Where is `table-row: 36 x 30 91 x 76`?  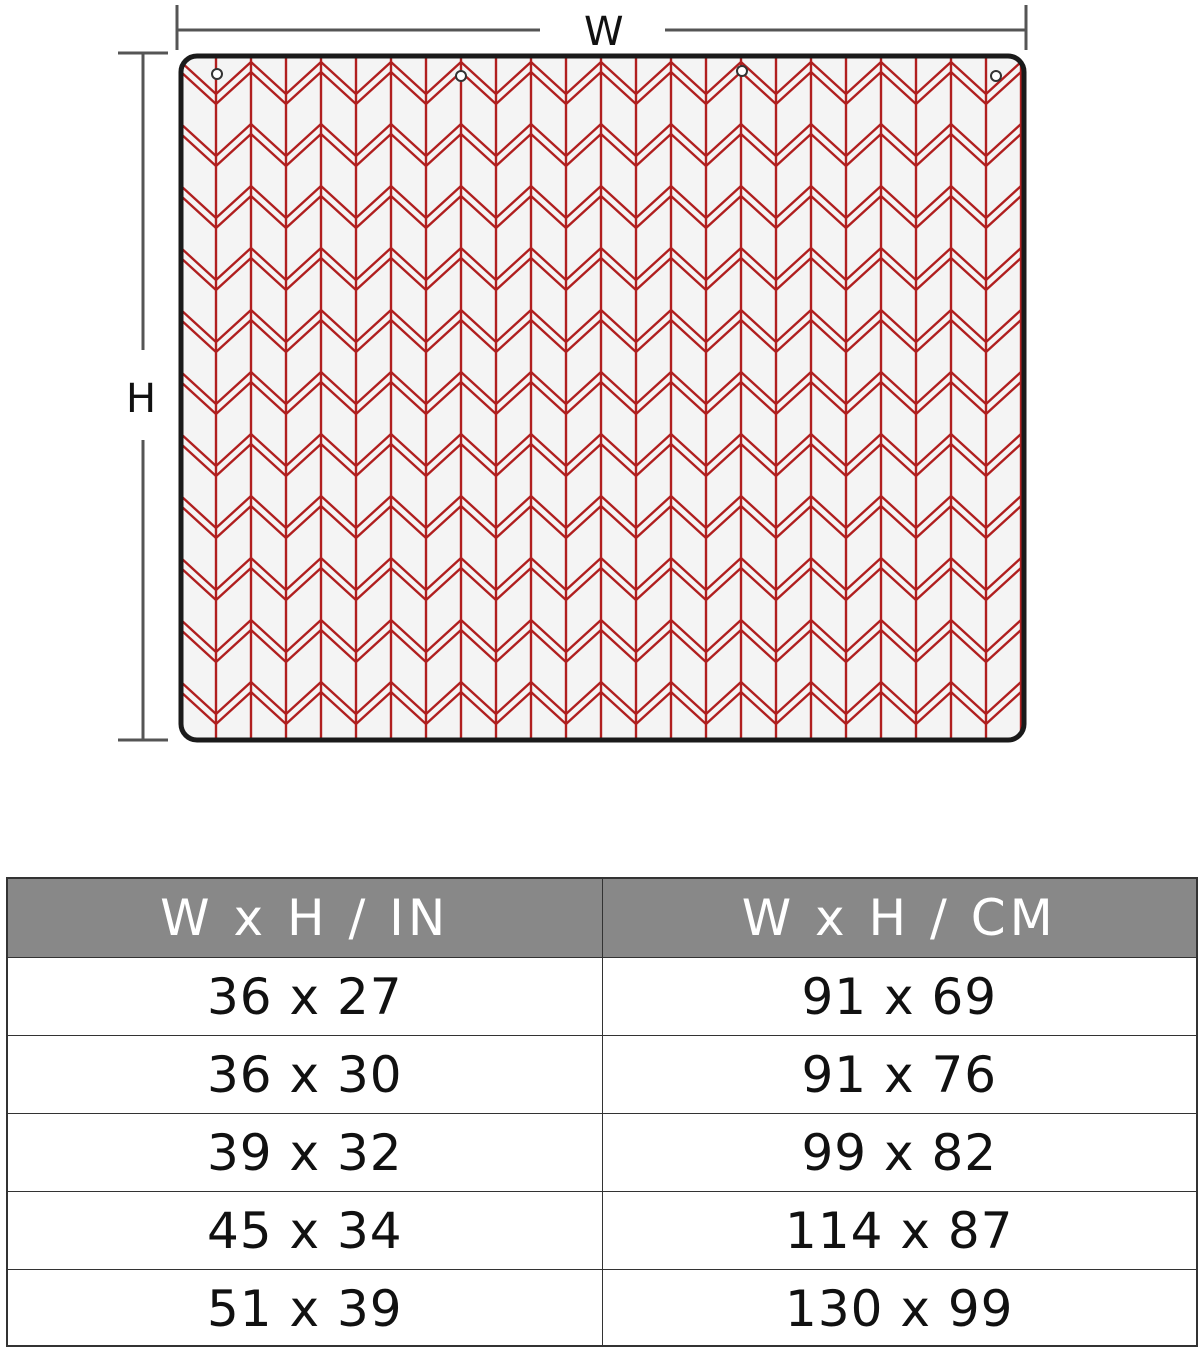 table-row: 36 x 30 91 x 76 is located at coordinates (602, 1074).